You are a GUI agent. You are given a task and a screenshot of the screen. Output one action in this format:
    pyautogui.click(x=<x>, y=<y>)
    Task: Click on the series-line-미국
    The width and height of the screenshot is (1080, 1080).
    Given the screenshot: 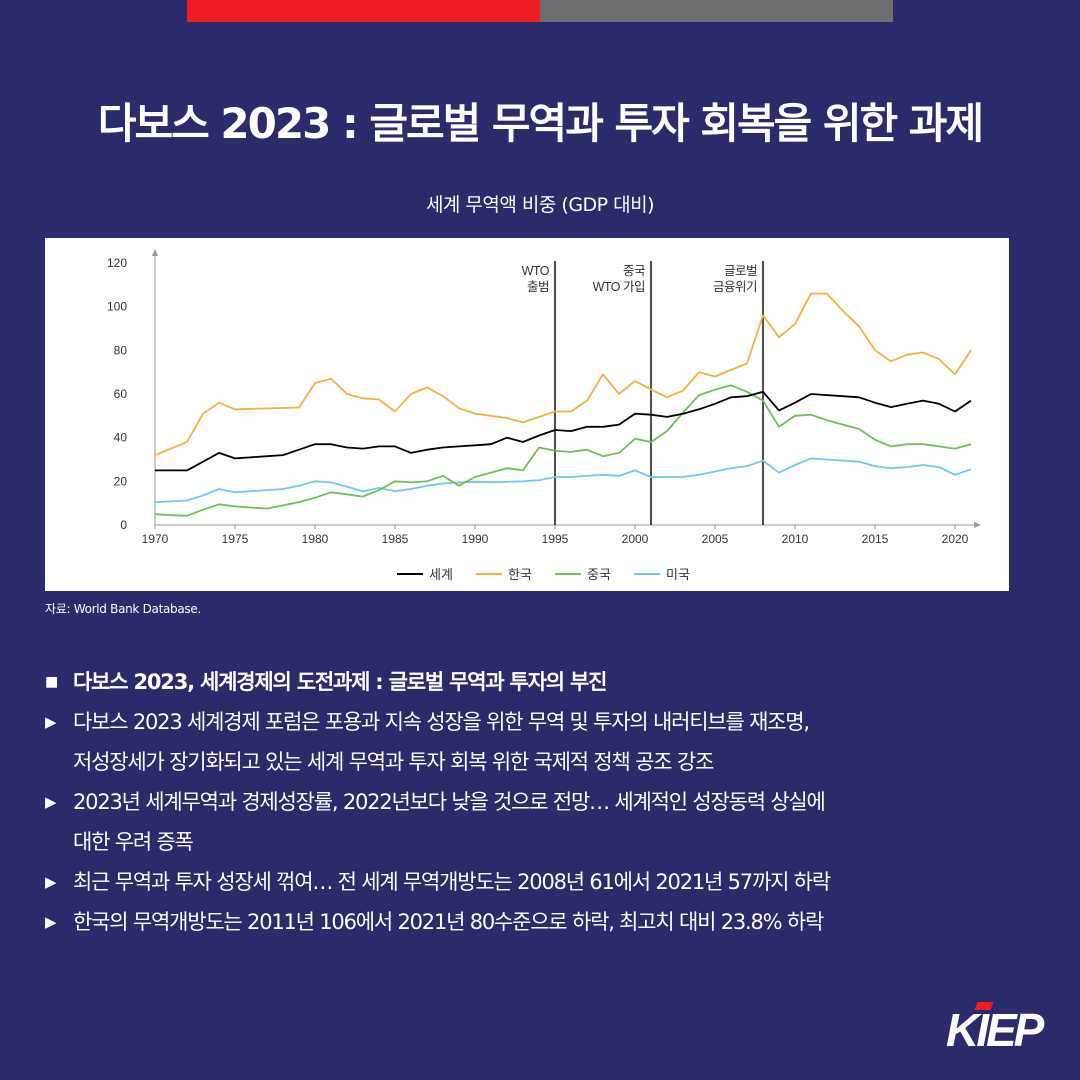 What is the action you would take?
    pyautogui.click(x=563, y=480)
    